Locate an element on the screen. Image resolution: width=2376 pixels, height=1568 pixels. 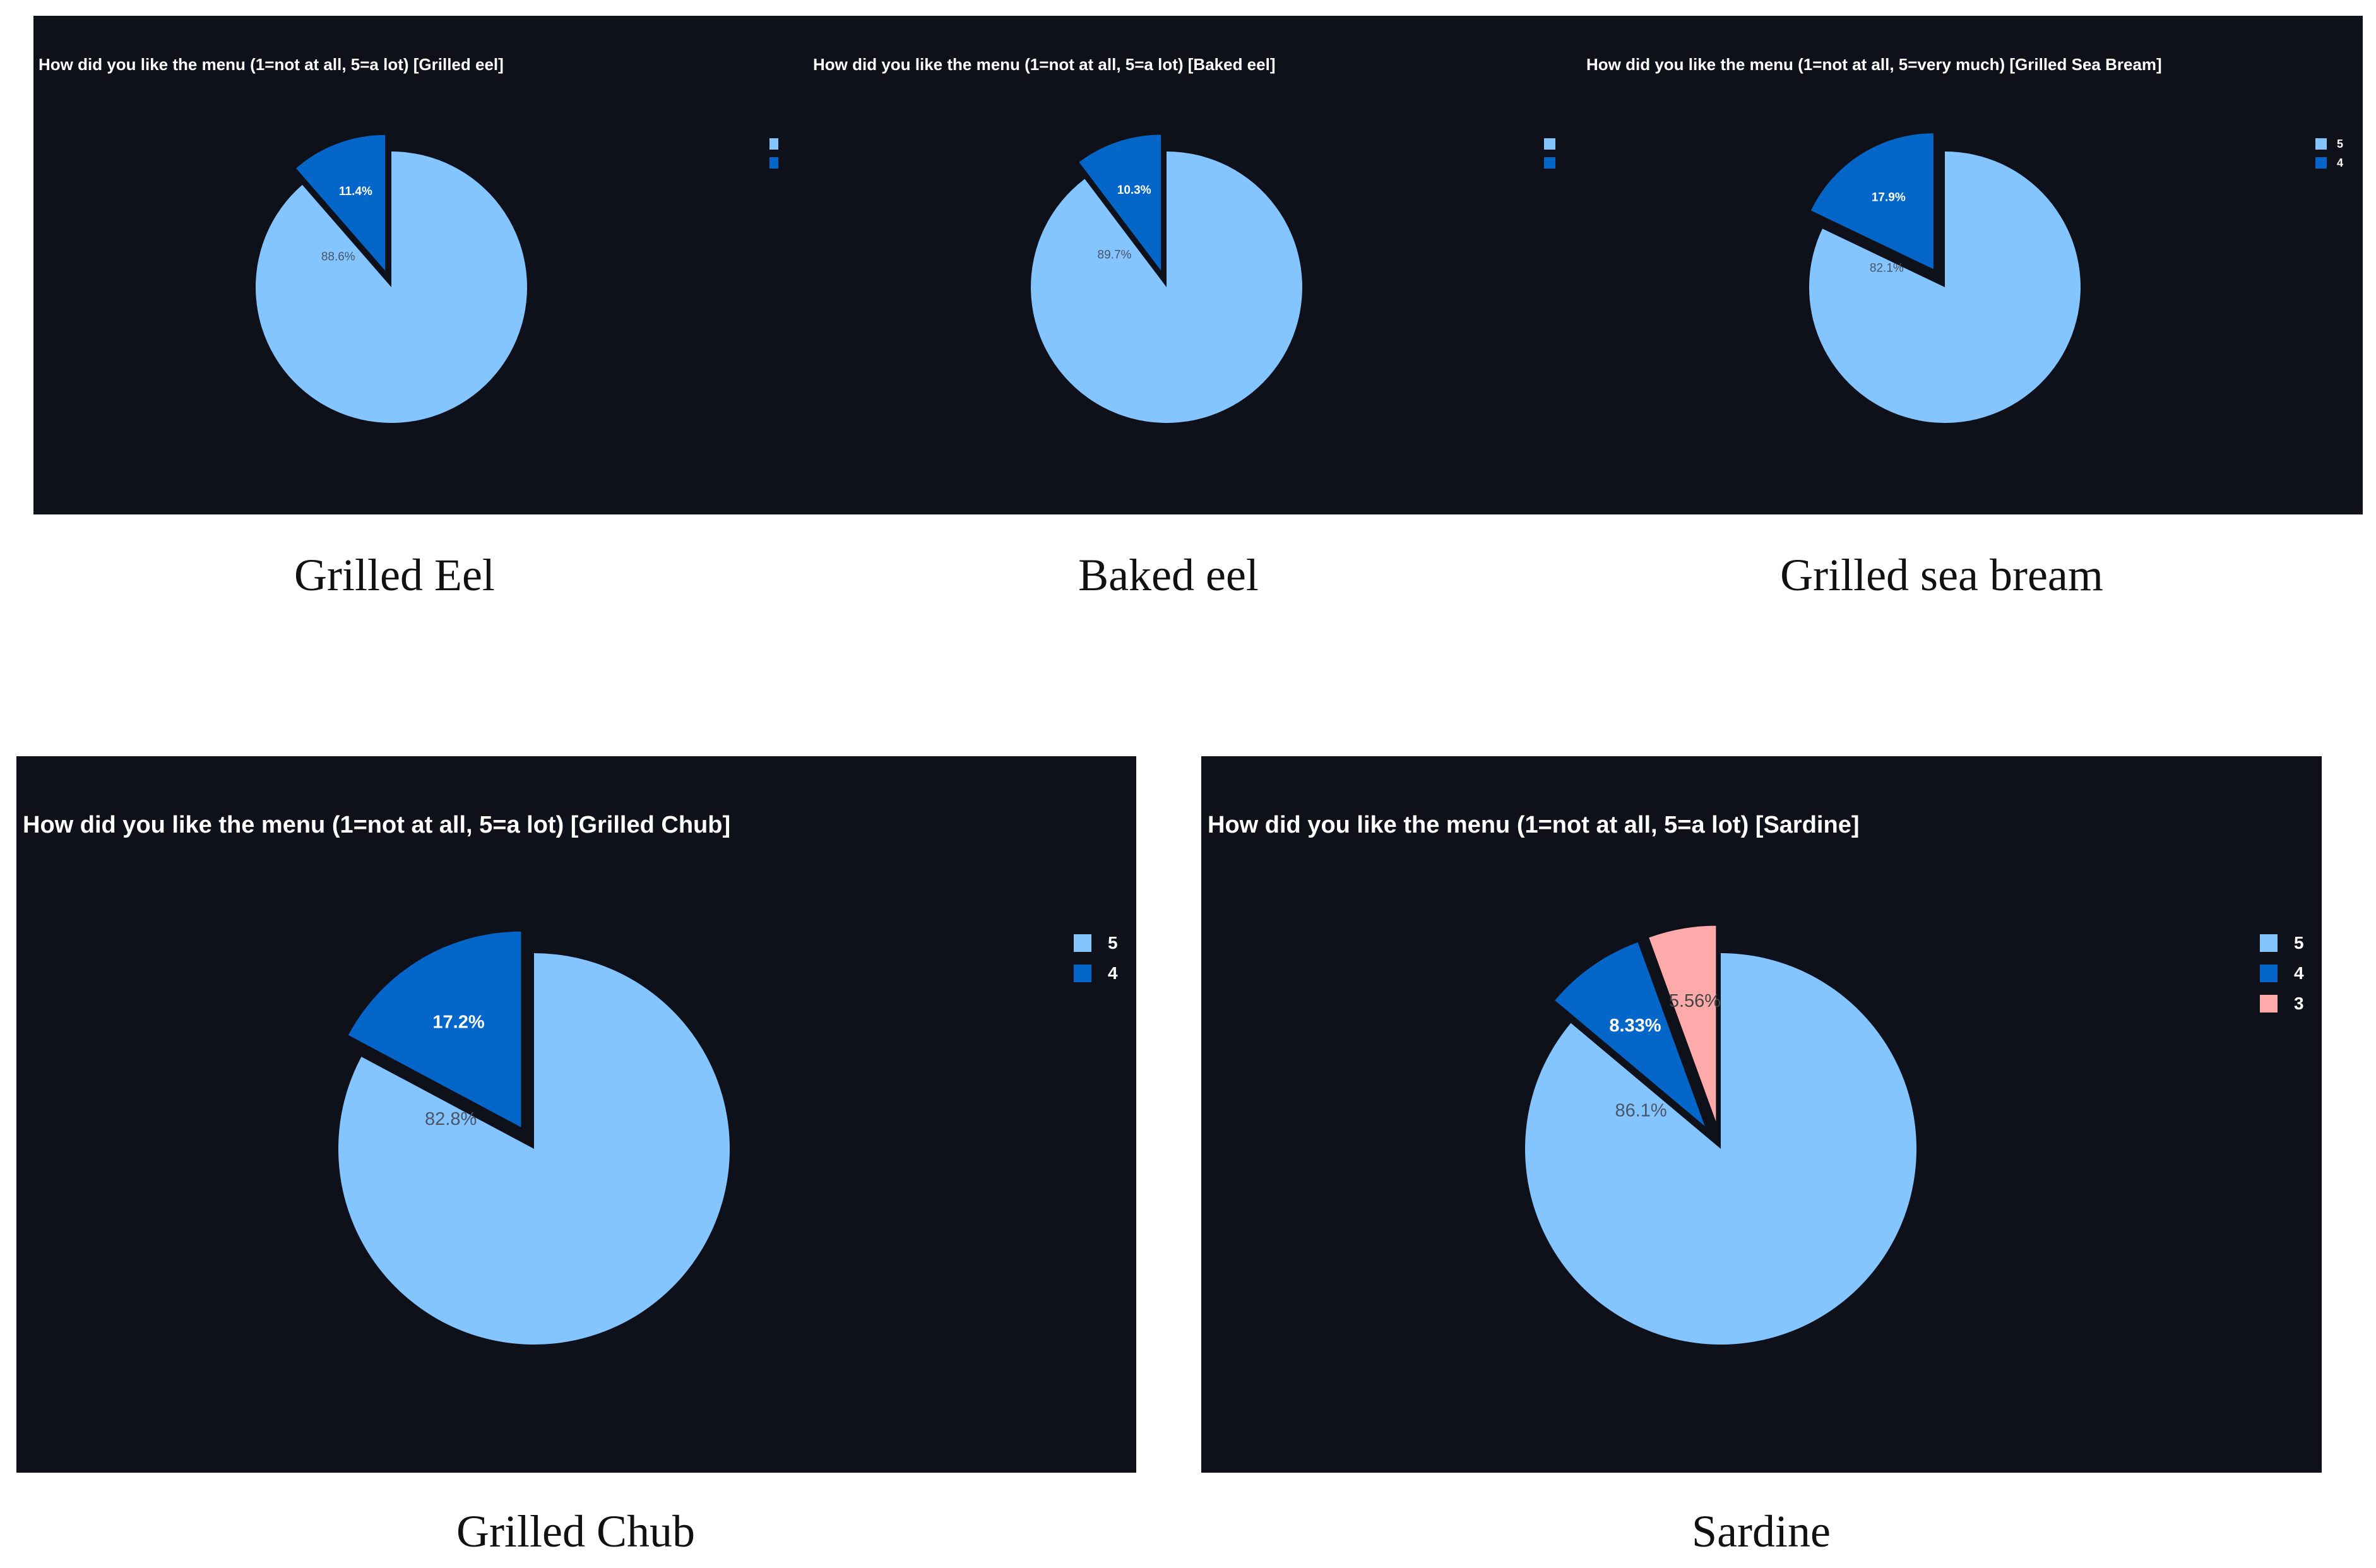
pie-slice-label-5: 89.7% is located at coordinates (1115, 255).